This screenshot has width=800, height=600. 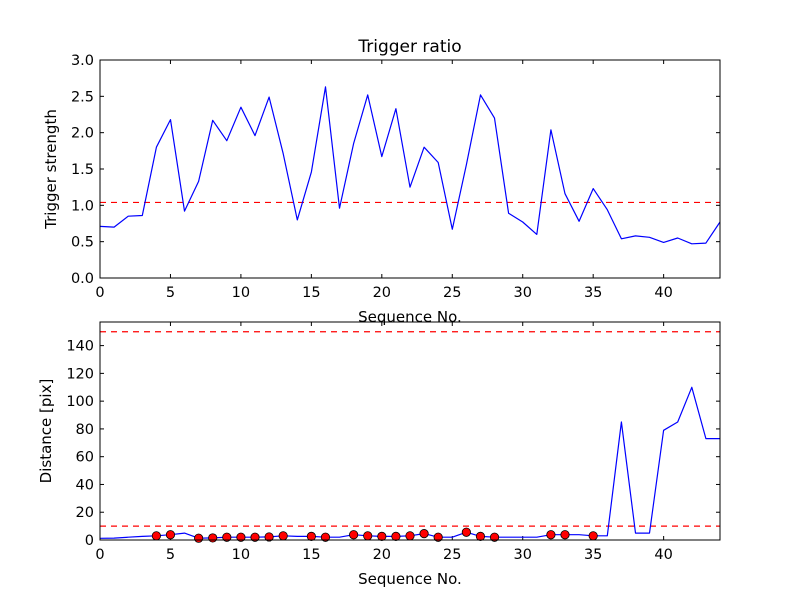 What do you see at coordinates (80, 374) in the screenshot?
I see `y-tick-label: 120` at bounding box center [80, 374].